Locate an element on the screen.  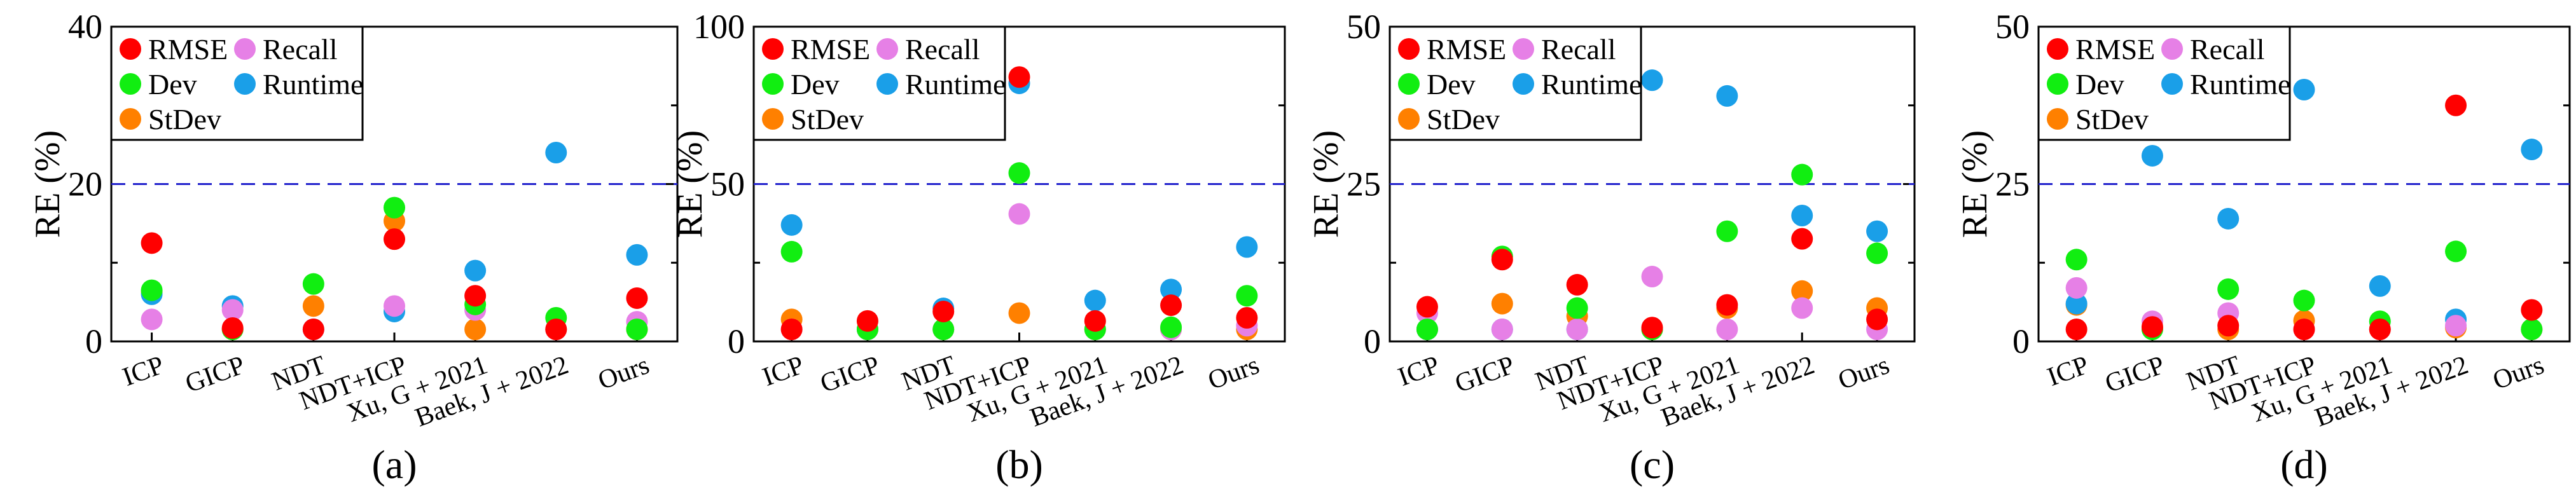
x-category-label: GICP is located at coordinates (215, 374).